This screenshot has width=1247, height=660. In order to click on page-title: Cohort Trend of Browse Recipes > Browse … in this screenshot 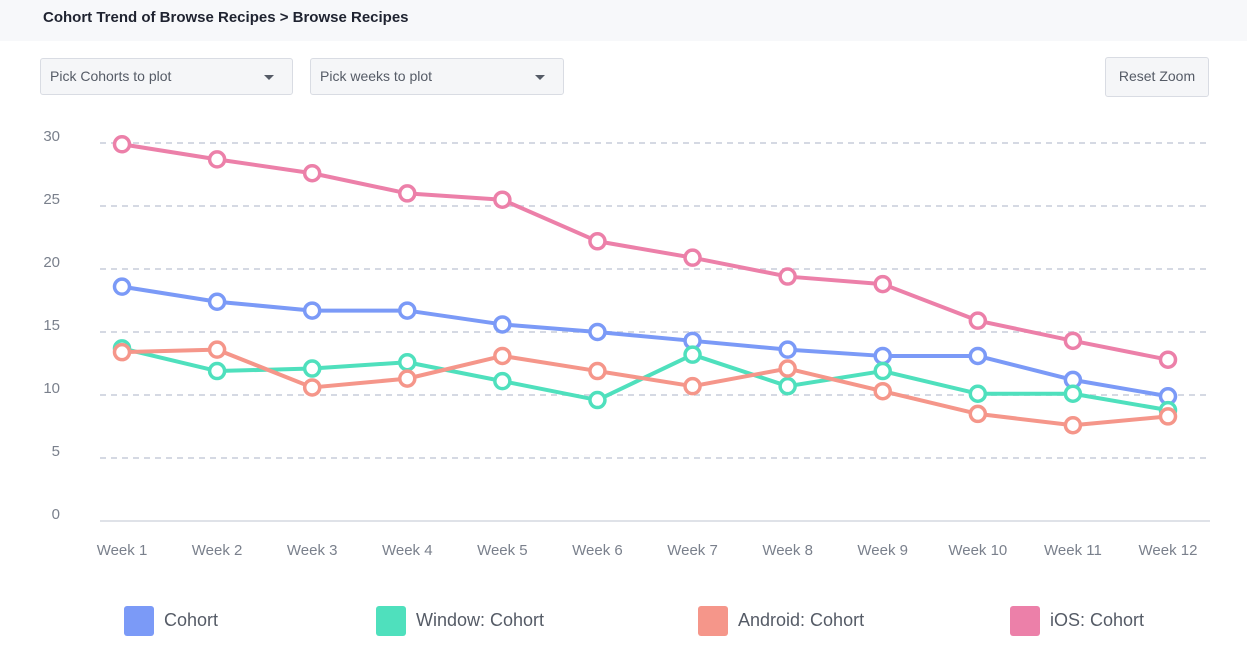, I will do `click(226, 17)`.